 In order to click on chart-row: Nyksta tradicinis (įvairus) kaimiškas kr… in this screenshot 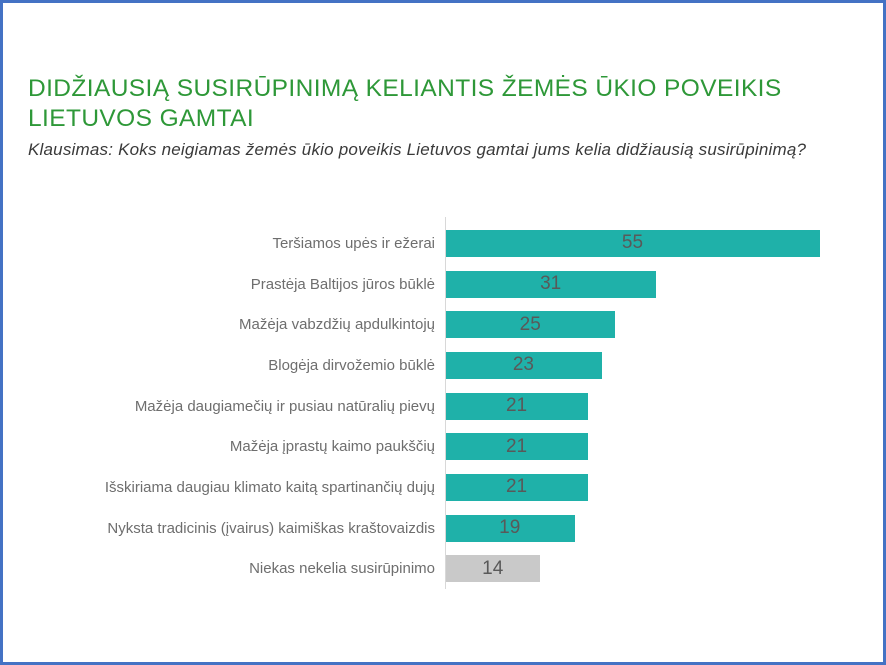, I will do `click(443, 528)`.